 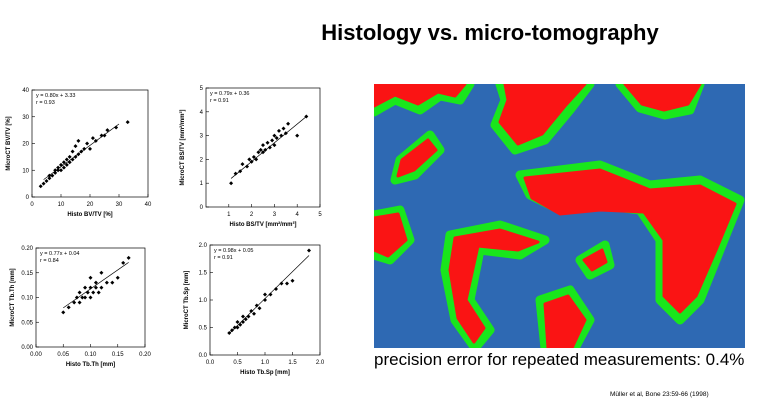 What do you see at coordinates (32, 205) in the screenshot?
I see `x-tick-label: 0` at bounding box center [32, 205].